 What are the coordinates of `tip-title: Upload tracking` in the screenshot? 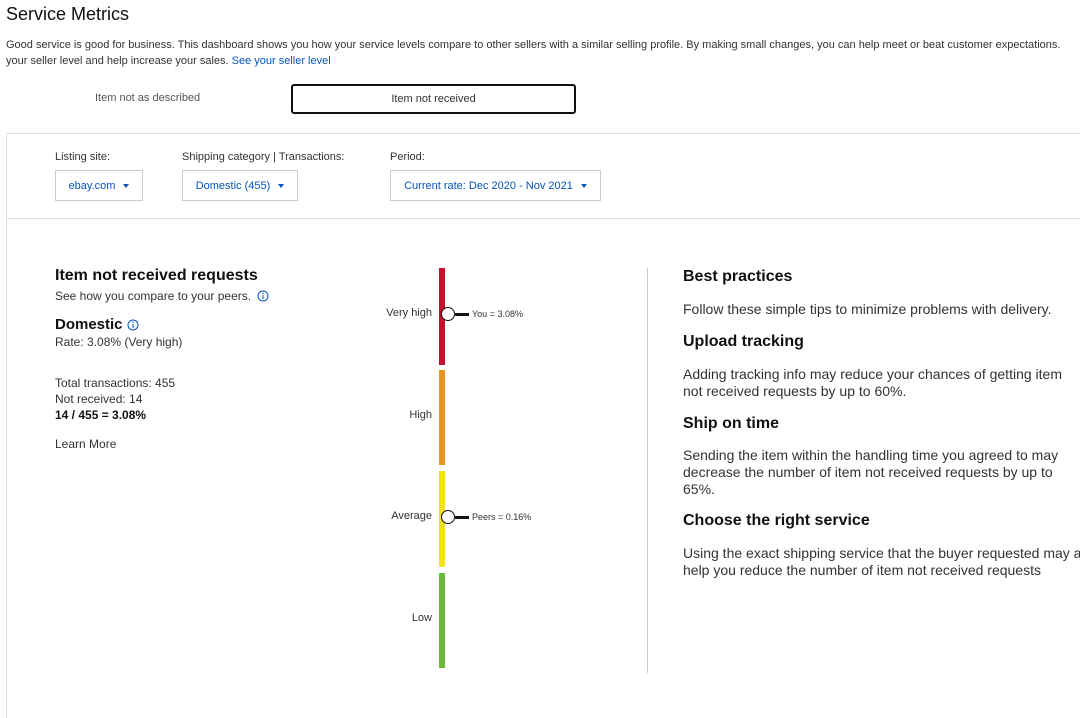 It's located at (743, 341).